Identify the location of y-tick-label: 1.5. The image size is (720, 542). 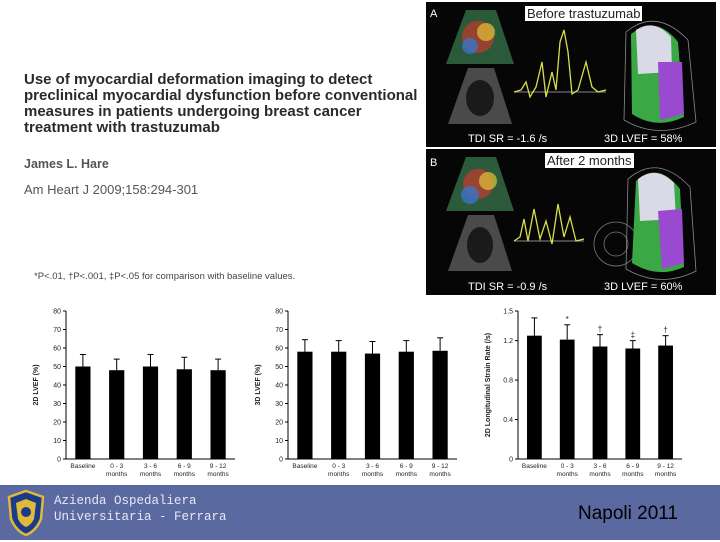
(508, 312).